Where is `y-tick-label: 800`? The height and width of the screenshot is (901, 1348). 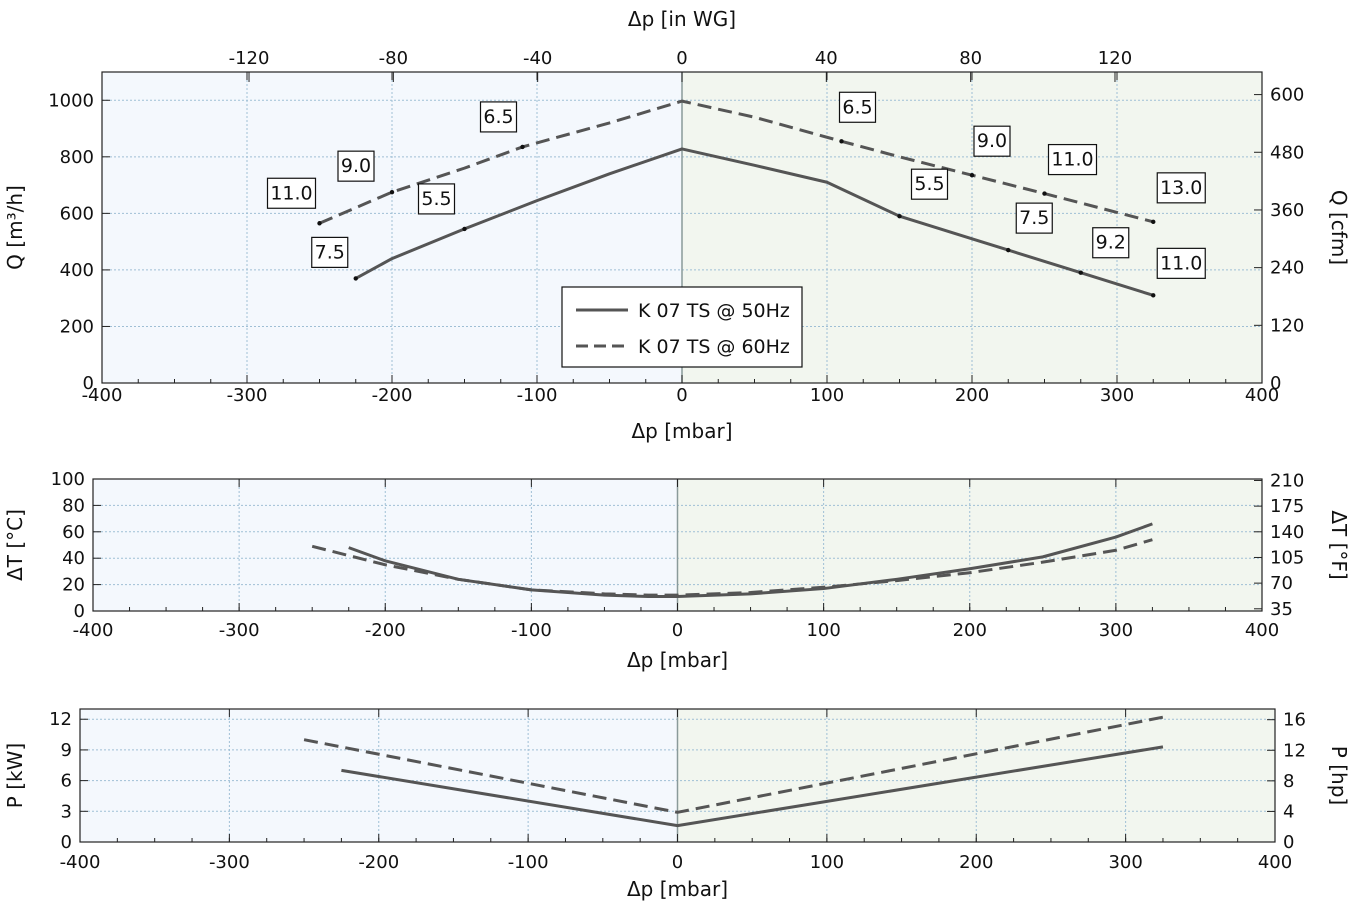
y-tick-label: 800 is located at coordinates (77, 157).